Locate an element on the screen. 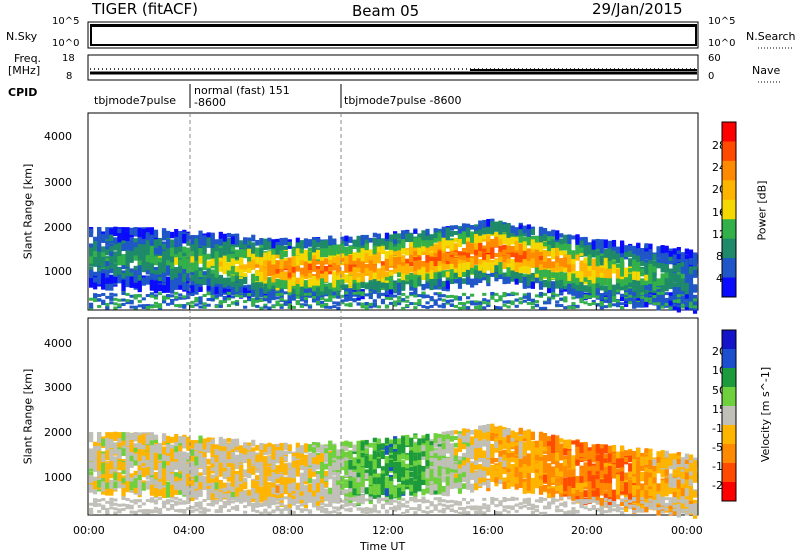 Image resolution: width=800 pixels, height=554 pixels. power-ytick: 2000 is located at coordinates (58, 227).